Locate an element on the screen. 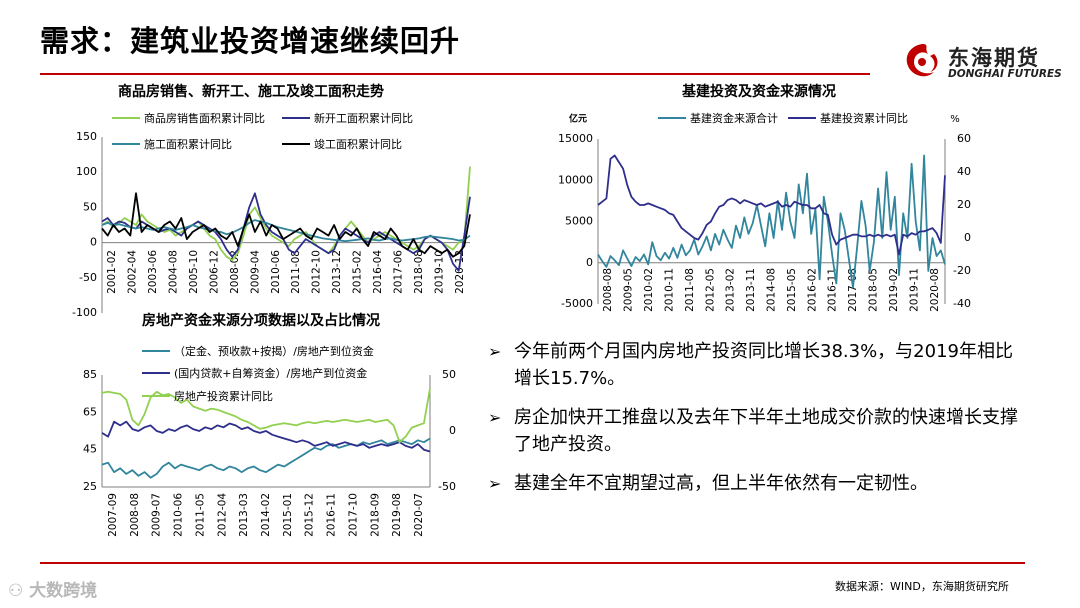  funds-x-tick-label: 2015-12 is located at coordinates (310, 515).